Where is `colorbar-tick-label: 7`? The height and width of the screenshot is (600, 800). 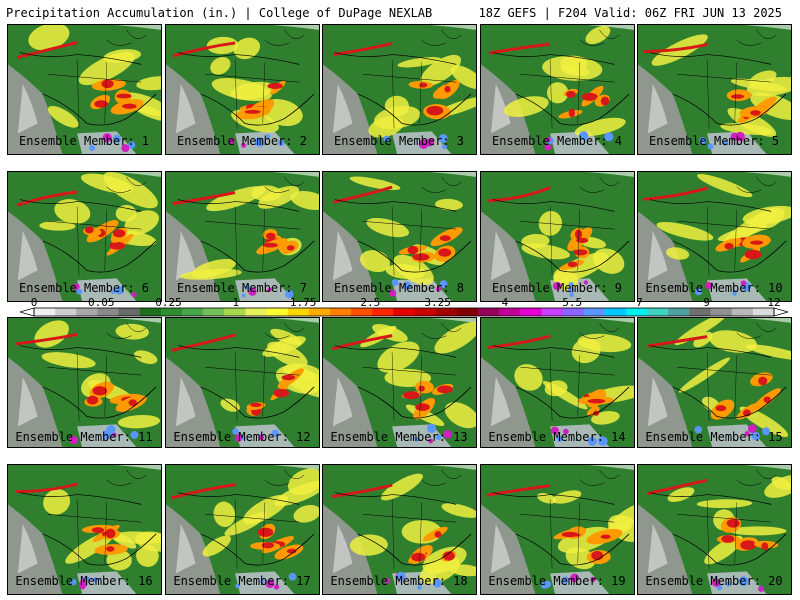 colorbar-tick-label: 7 is located at coordinates (639, 303).